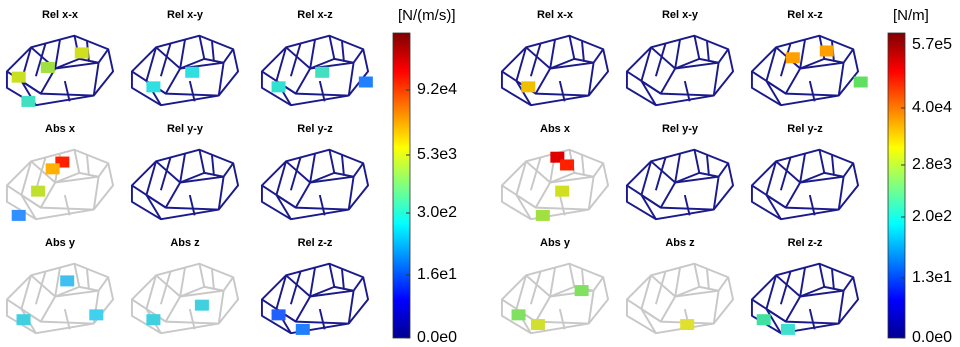 This screenshot has height=347, width=960. What do you see at coordinates (932, 216) in the screenshot?
I see `colorbar-tick-label: 2.0e2` at bounding box center [932, 216].